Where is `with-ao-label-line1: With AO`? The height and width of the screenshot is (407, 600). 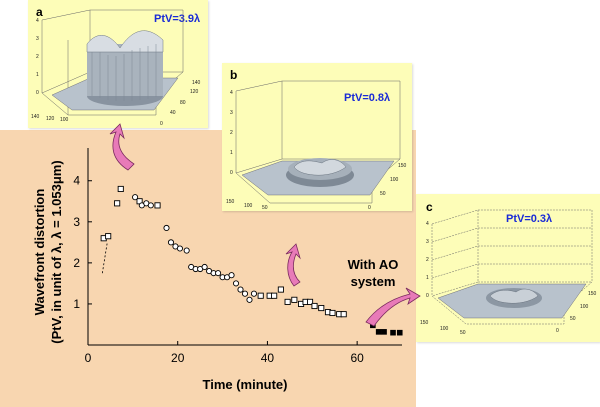 with-ao-label-line1: With AO is located at coordinates (373, 264).